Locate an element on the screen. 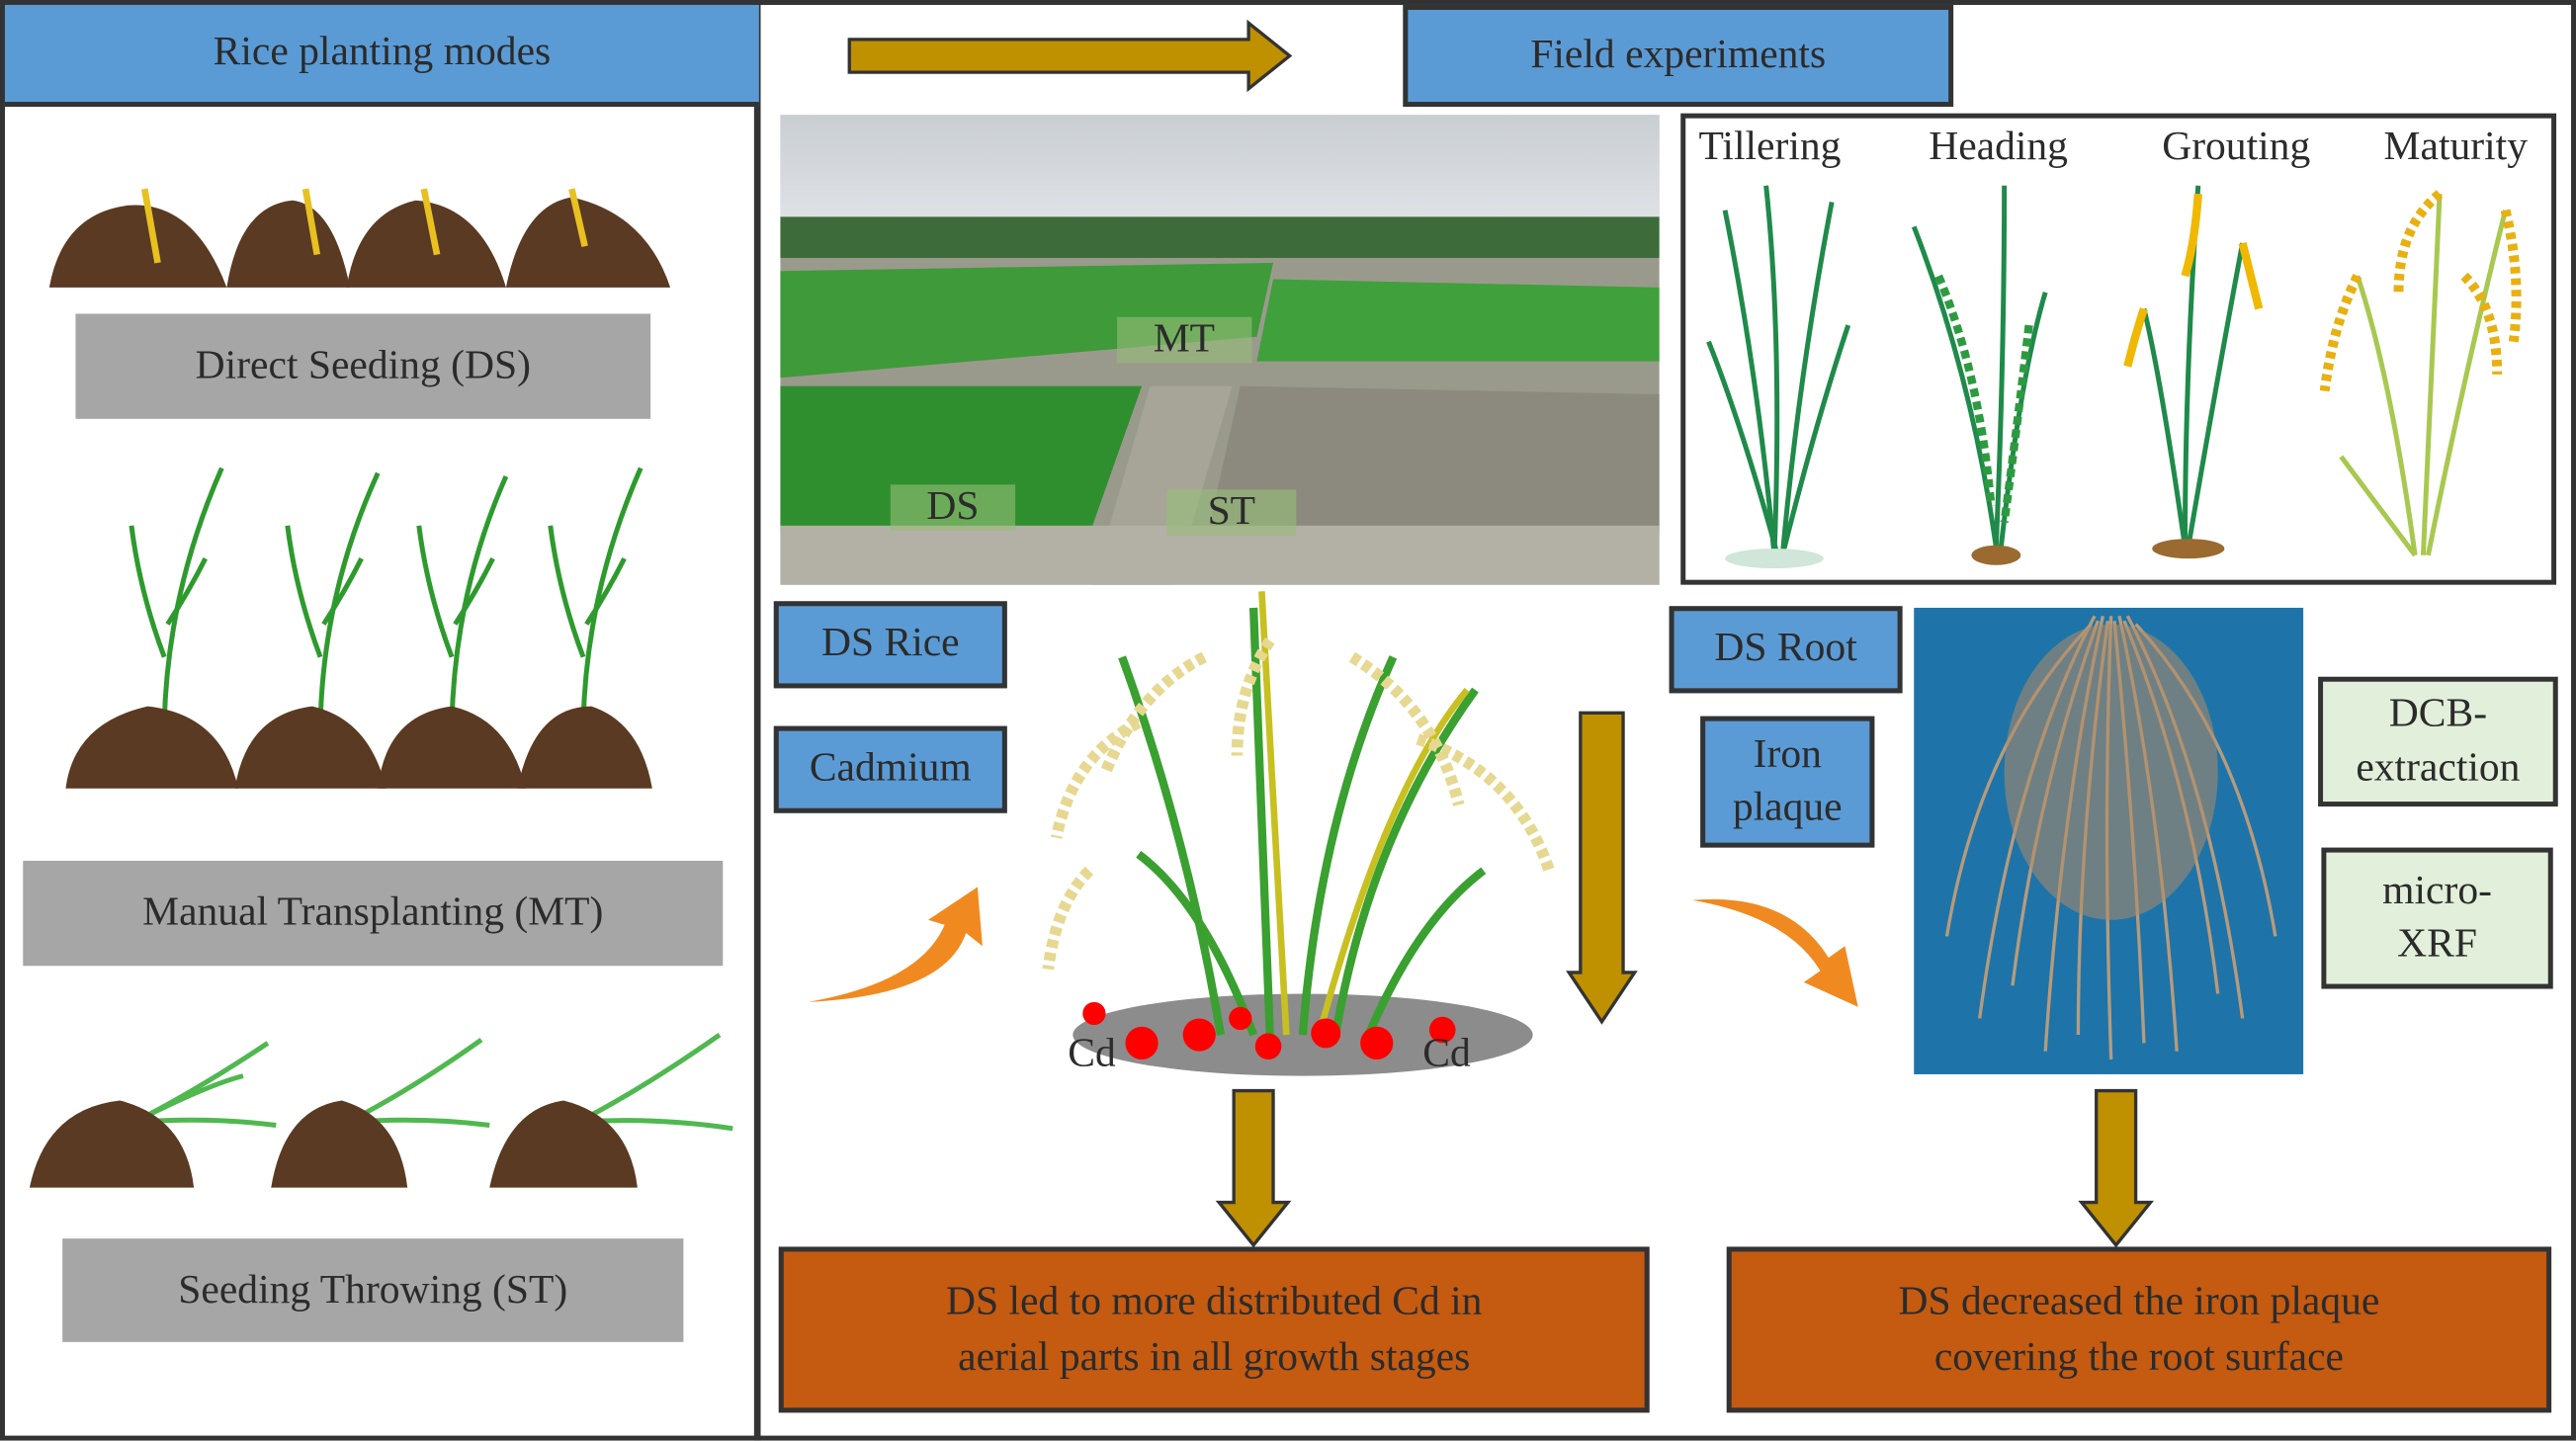  photo-label-ds: DS is located at coordinates (953, 508).